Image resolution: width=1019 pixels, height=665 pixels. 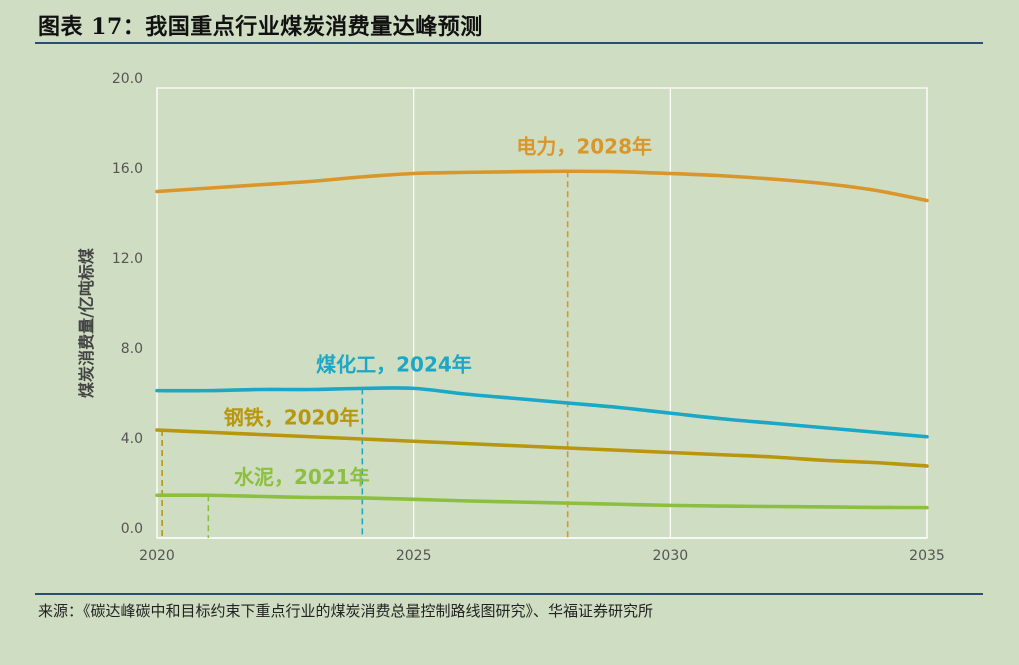 I want to click on y-tick-label: 0.0, so click(x=132, y=529).